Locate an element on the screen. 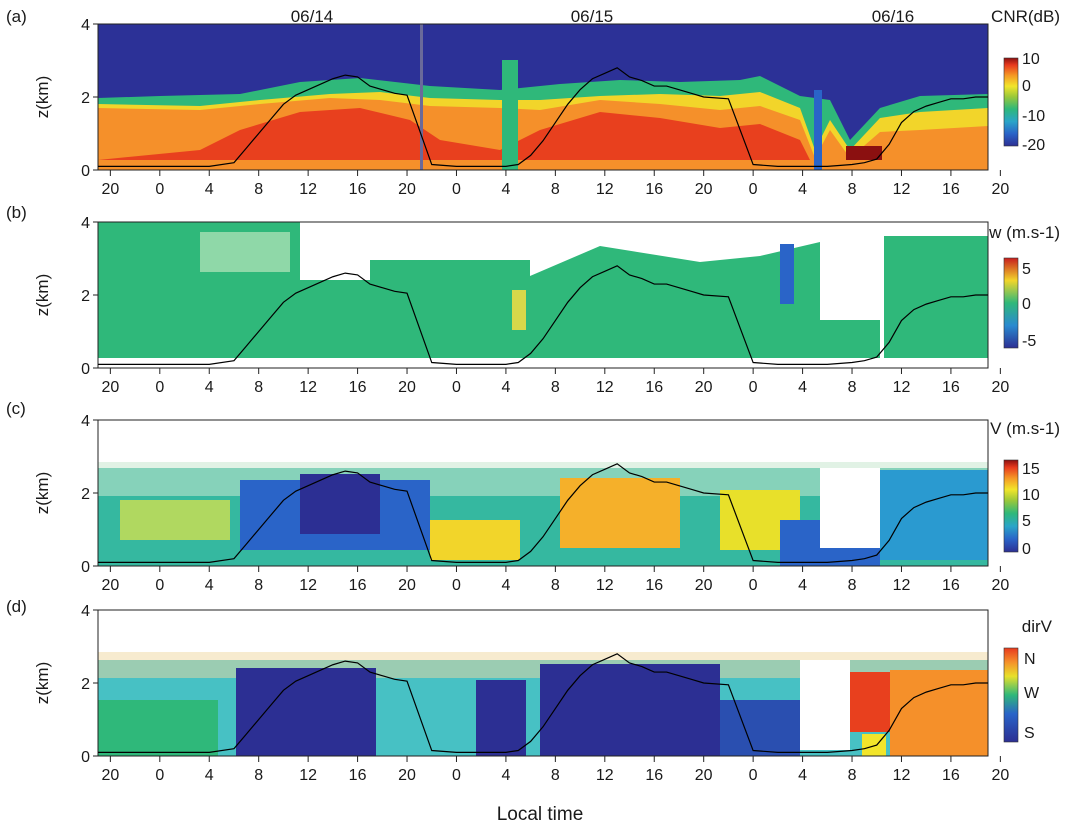 This screenshot has height=828, width=1066. heatmap-b-light-patch is located at coordinates (245, 252).